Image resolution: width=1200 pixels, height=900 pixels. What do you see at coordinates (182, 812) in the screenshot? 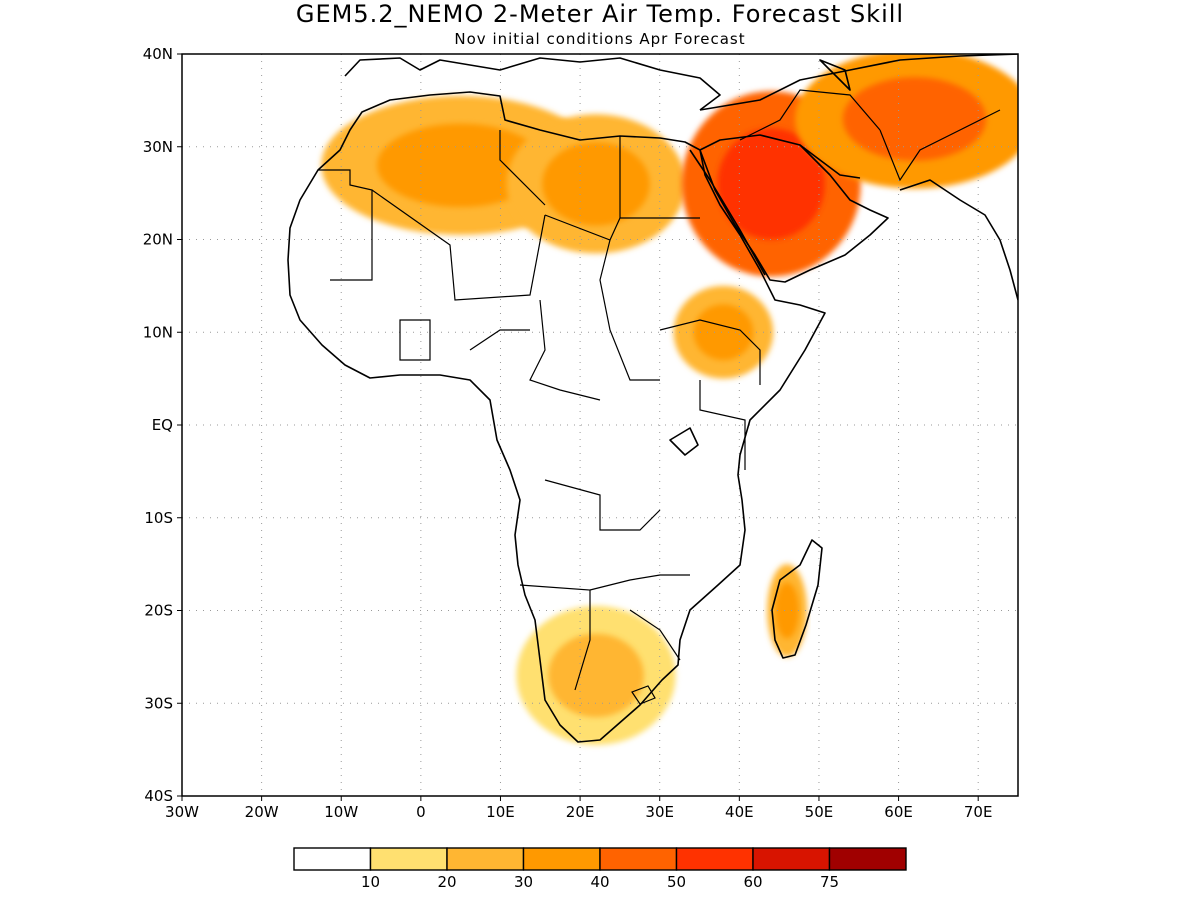
I see `lon-tick-label: 30W` at bounding box center [182, 812].